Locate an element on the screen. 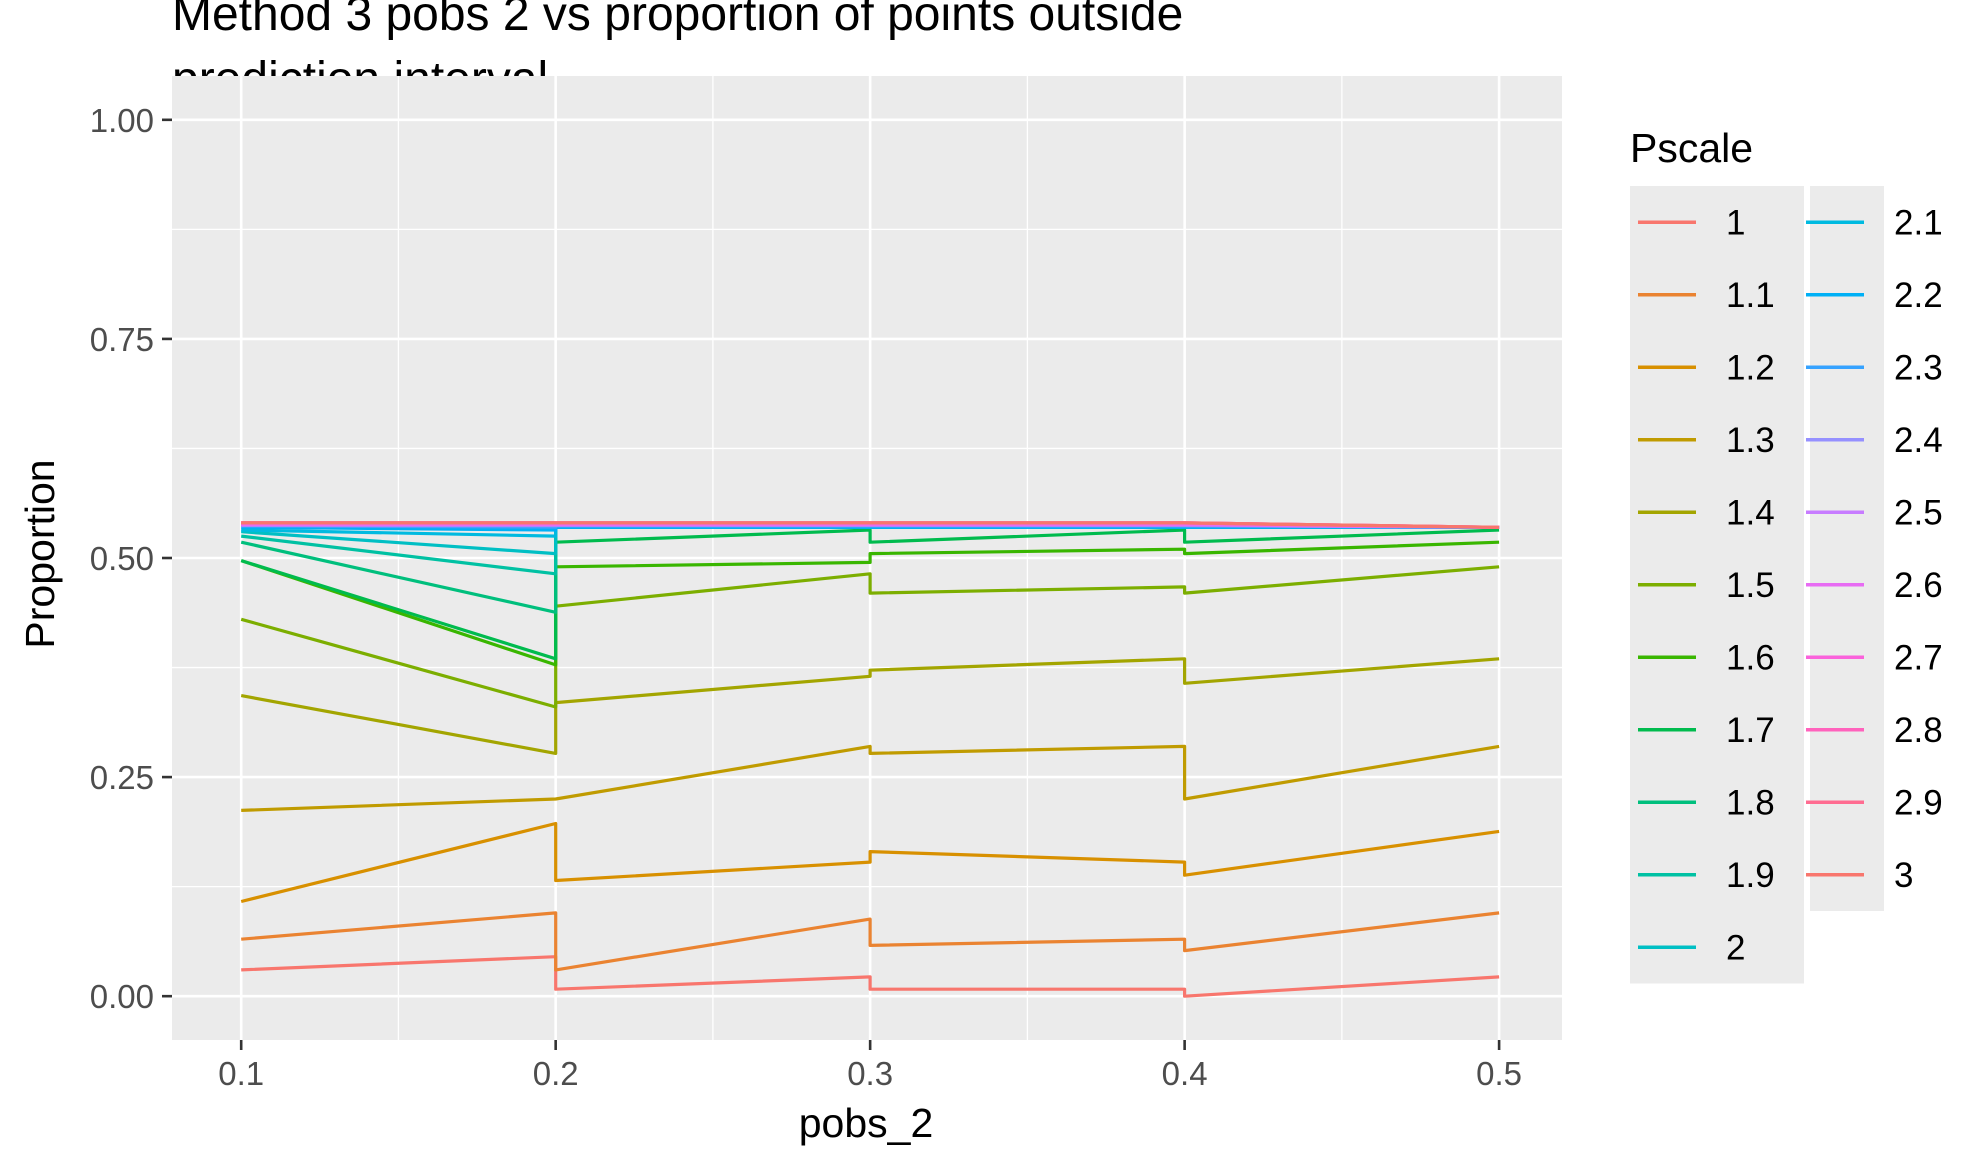  y-tick-label: 1.00 is located at coordinates (122, 120).